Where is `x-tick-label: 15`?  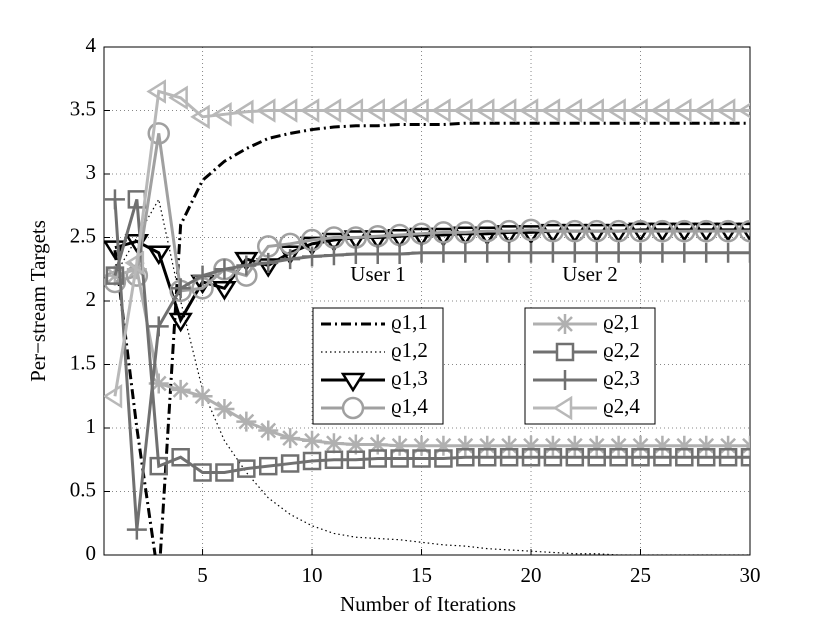
x-tick-label: 15 is located at coordinates (421, 575).